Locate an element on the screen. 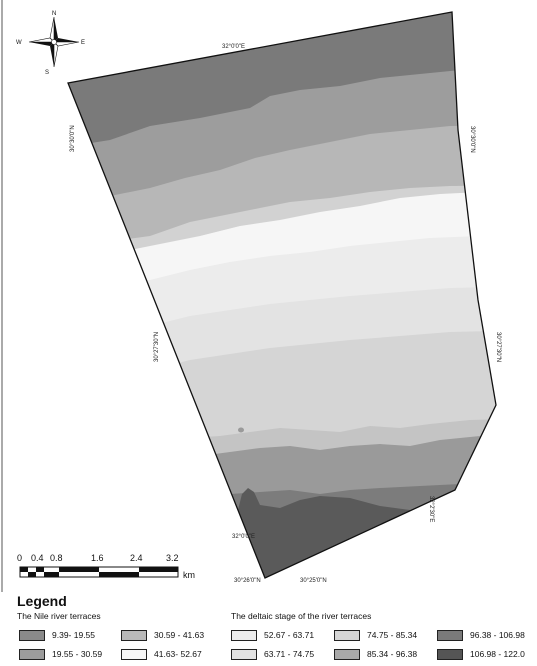  coord-left-lat-middle: 30°27'30"N is located at coordinates (157, 347).